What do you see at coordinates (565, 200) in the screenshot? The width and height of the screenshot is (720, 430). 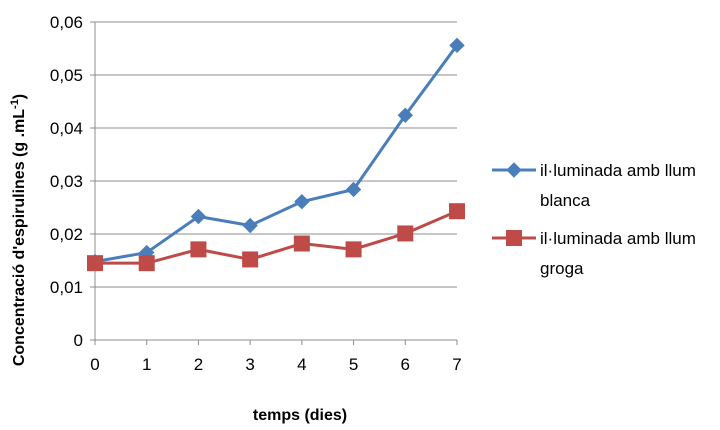 I see `legend-label-1: blanca` at bounding box center [565, 200].